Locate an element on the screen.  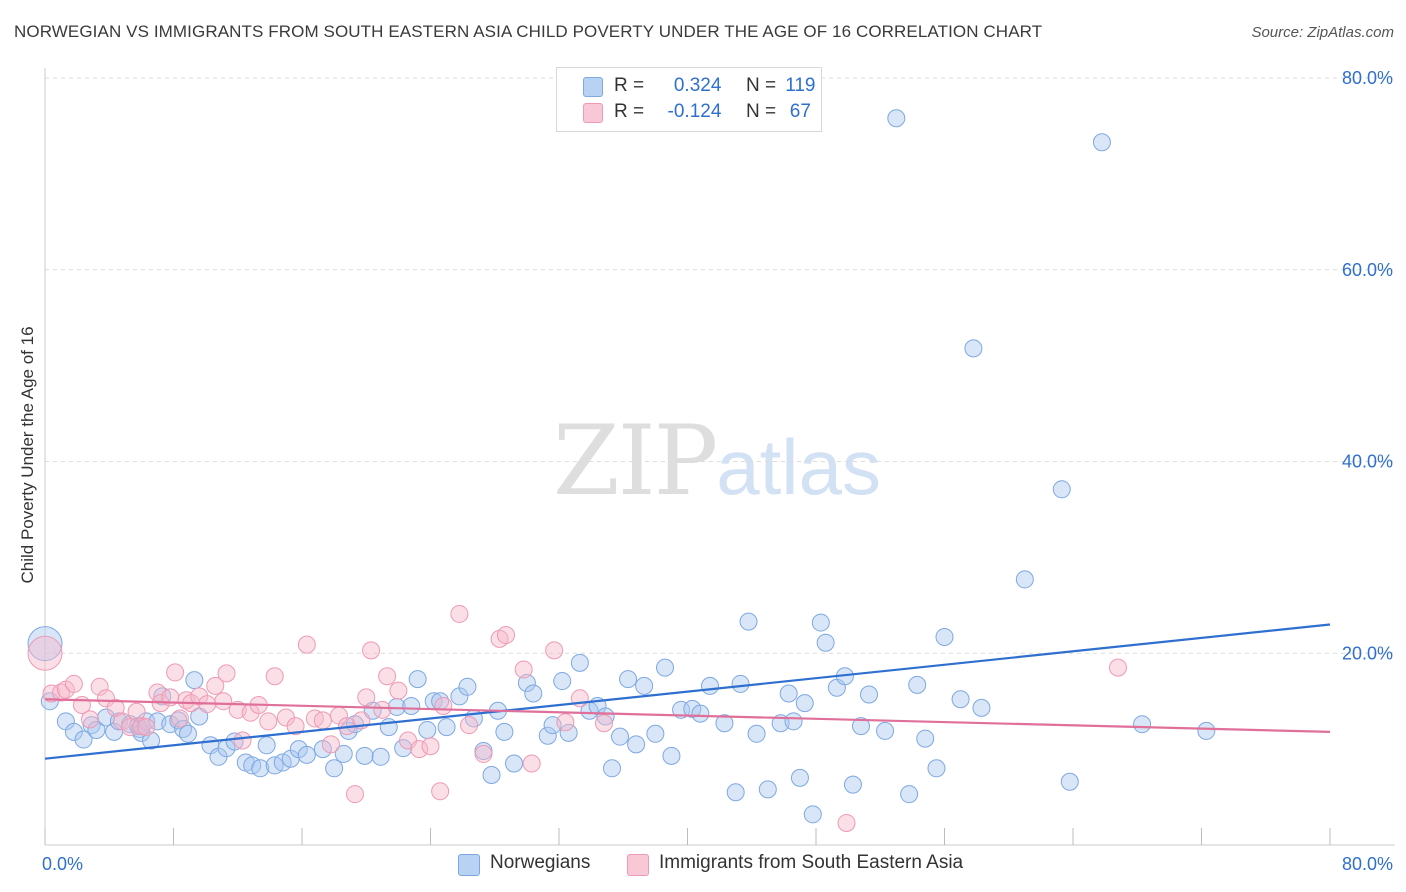
legend-swatch-immigrants is located at coordinates (593, 113).